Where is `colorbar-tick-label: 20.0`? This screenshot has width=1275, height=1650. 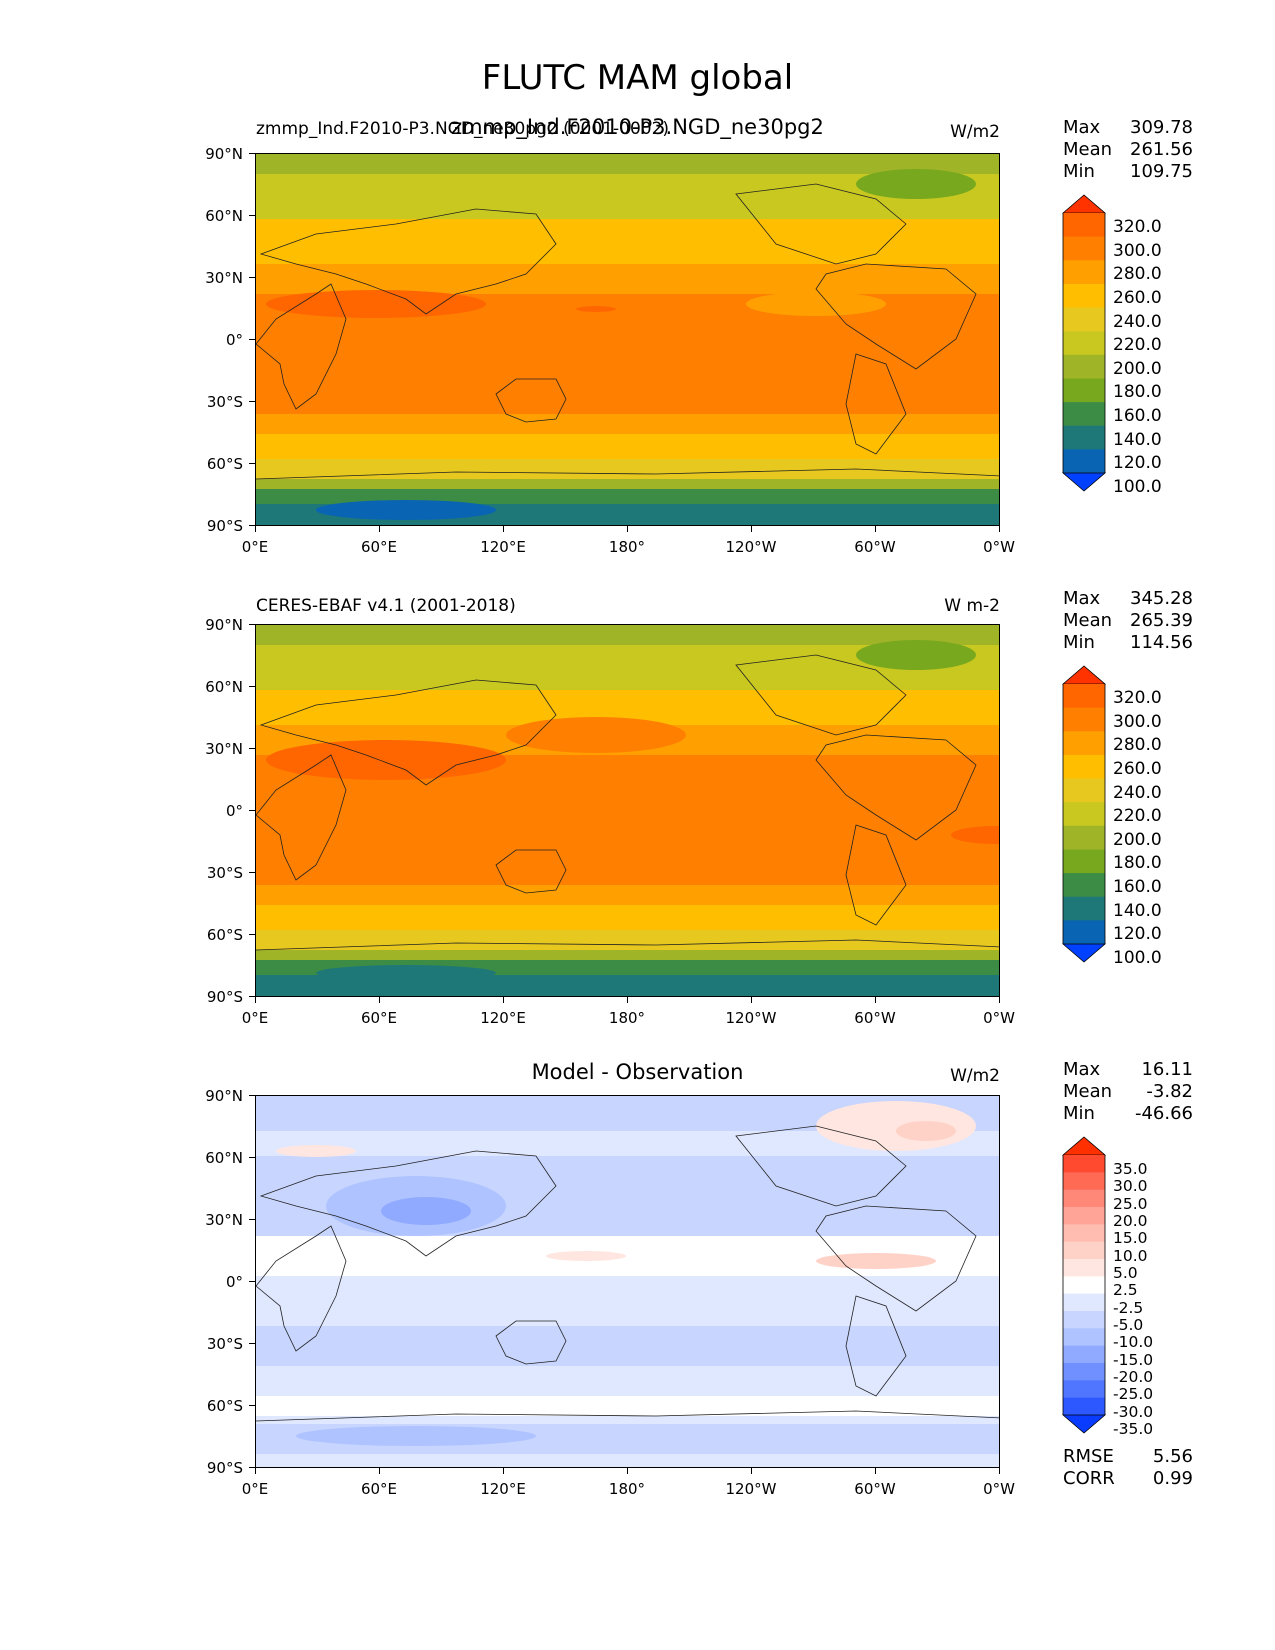
colorbar-tick-label: 20.0 is located at coordinates (1130, 1221).